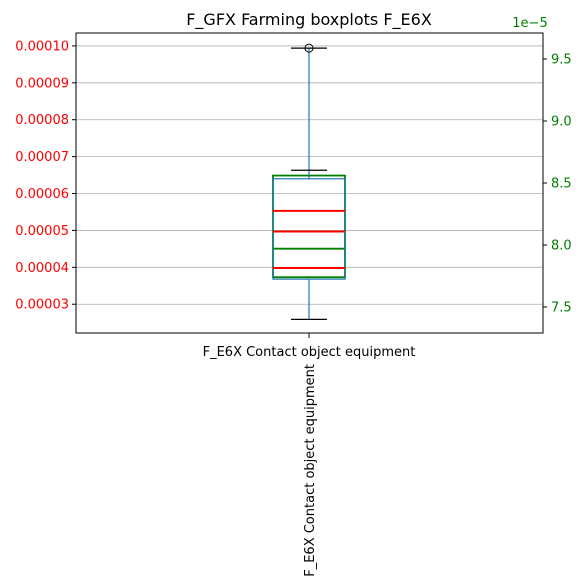 The height and width of the screenshot is (581, 583). I want to click on right-axis-offset-text: 1e−5, so click(529, 23).